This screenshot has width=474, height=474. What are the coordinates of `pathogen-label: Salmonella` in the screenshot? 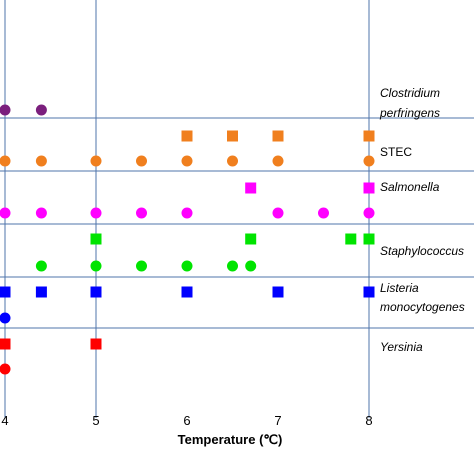 It's located at (410, 187).